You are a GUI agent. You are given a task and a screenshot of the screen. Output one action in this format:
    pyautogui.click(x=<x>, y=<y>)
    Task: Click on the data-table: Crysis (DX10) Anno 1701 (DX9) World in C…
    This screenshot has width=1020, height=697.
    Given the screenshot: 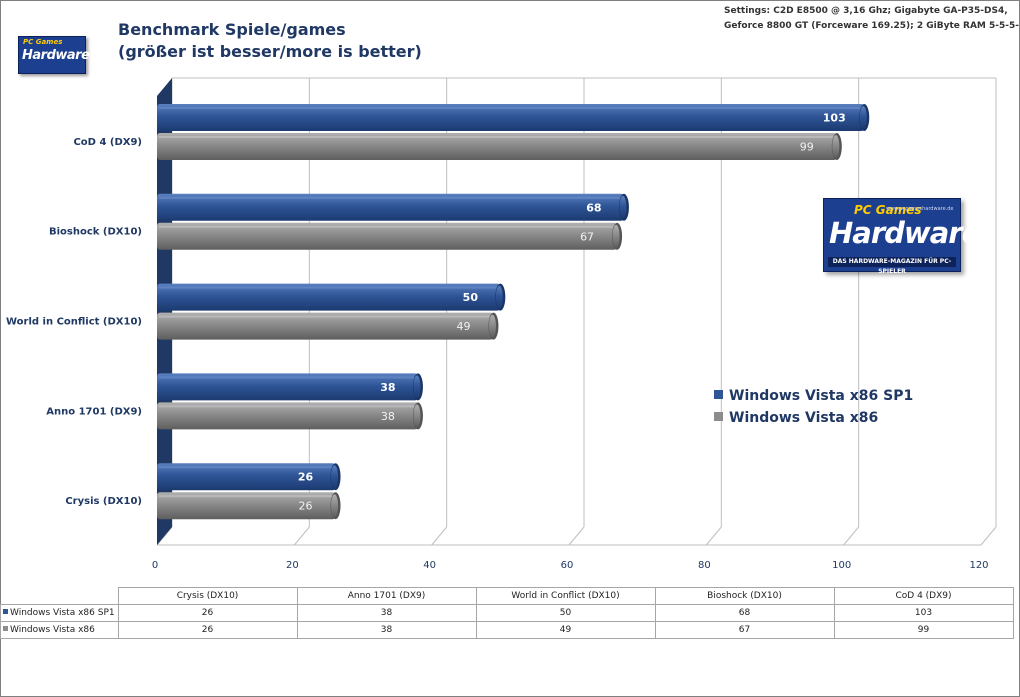 What is the action you would take?
    pyautogui.click(x=507, y=613)
    